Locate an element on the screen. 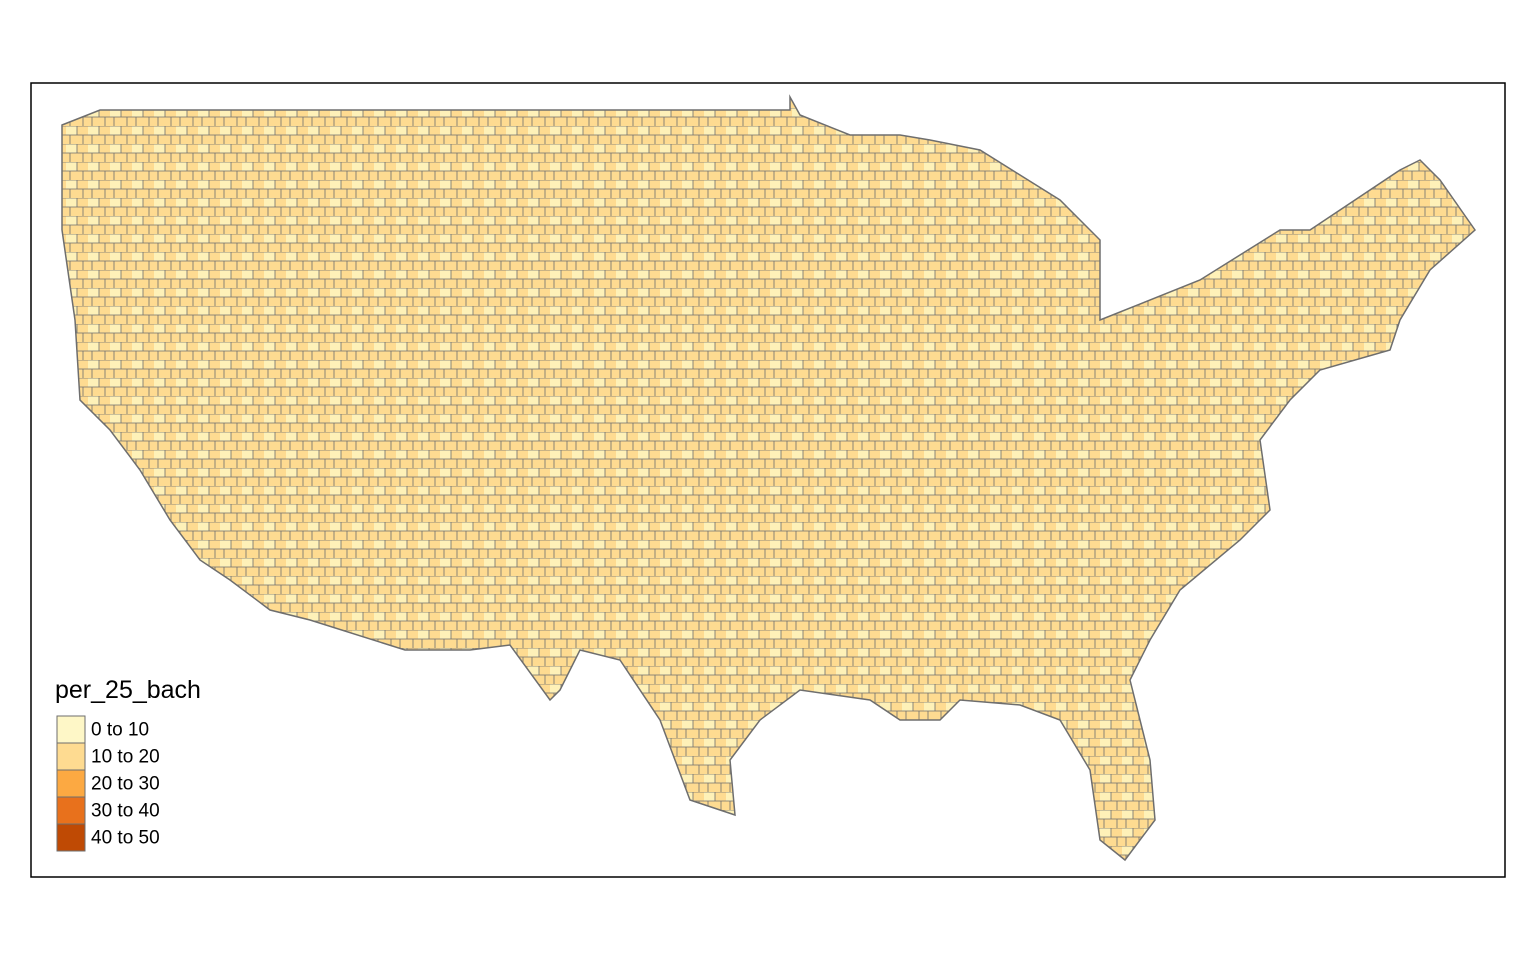  legend-label: 0 to 10 is located at coordinates (120, 730).